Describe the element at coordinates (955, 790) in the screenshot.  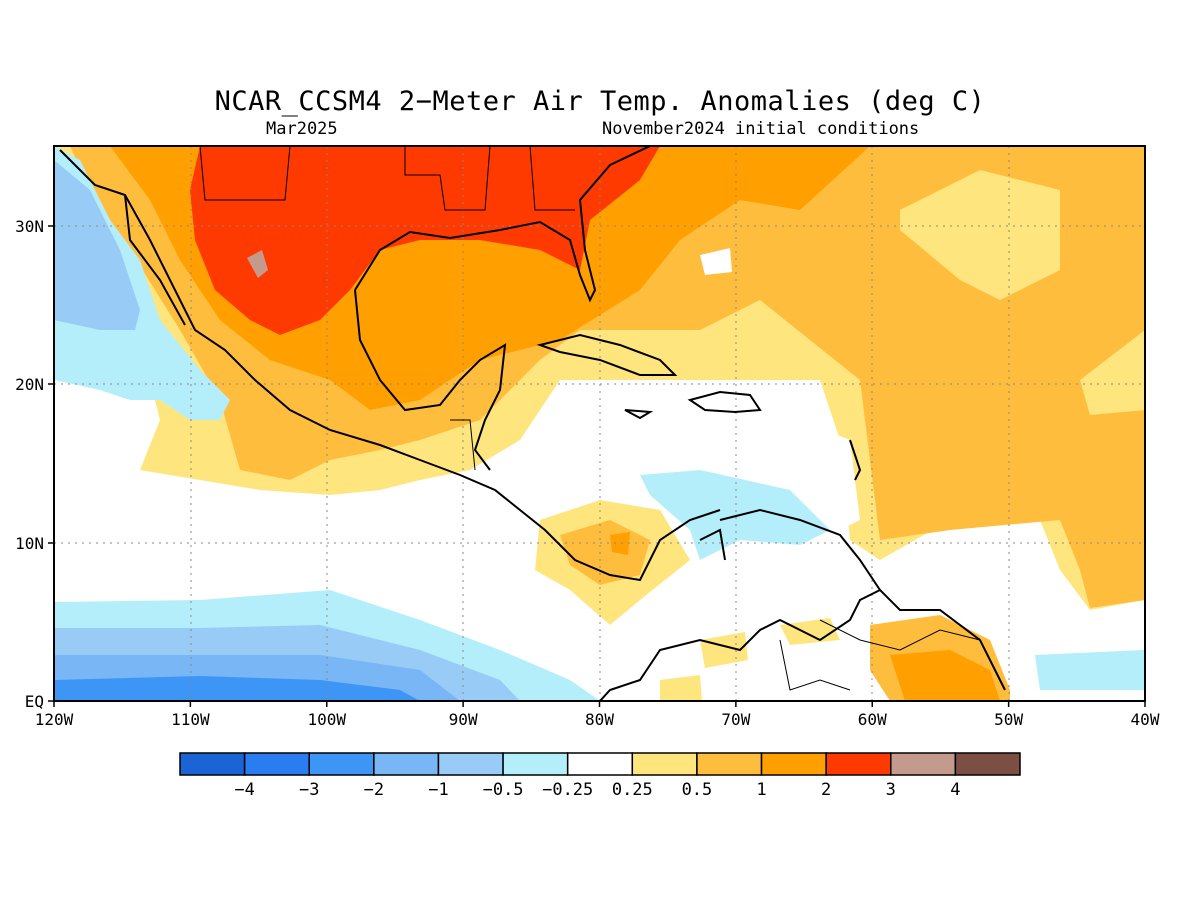
I see `colorbar-label: 4` at that location.